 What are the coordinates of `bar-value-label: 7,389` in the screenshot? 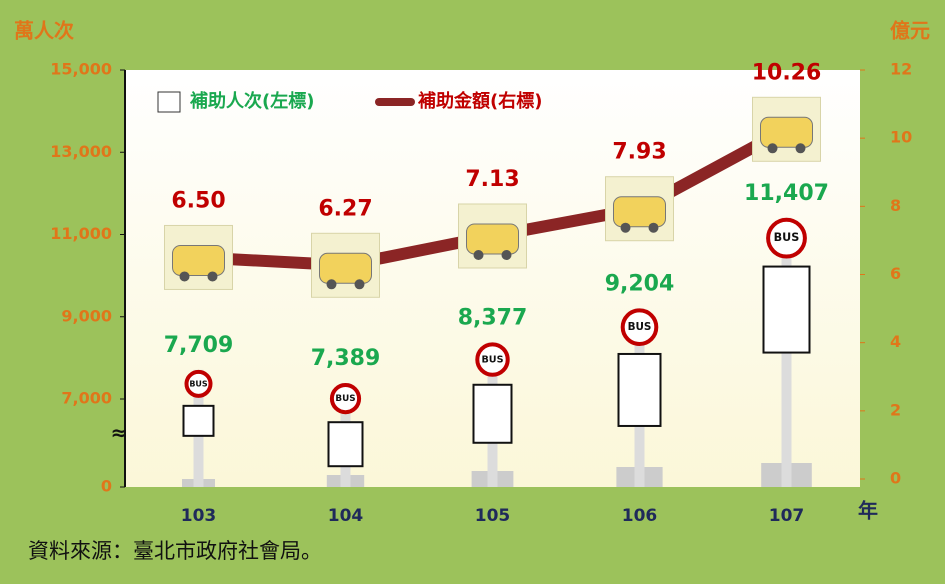 It's located at (346, 358).